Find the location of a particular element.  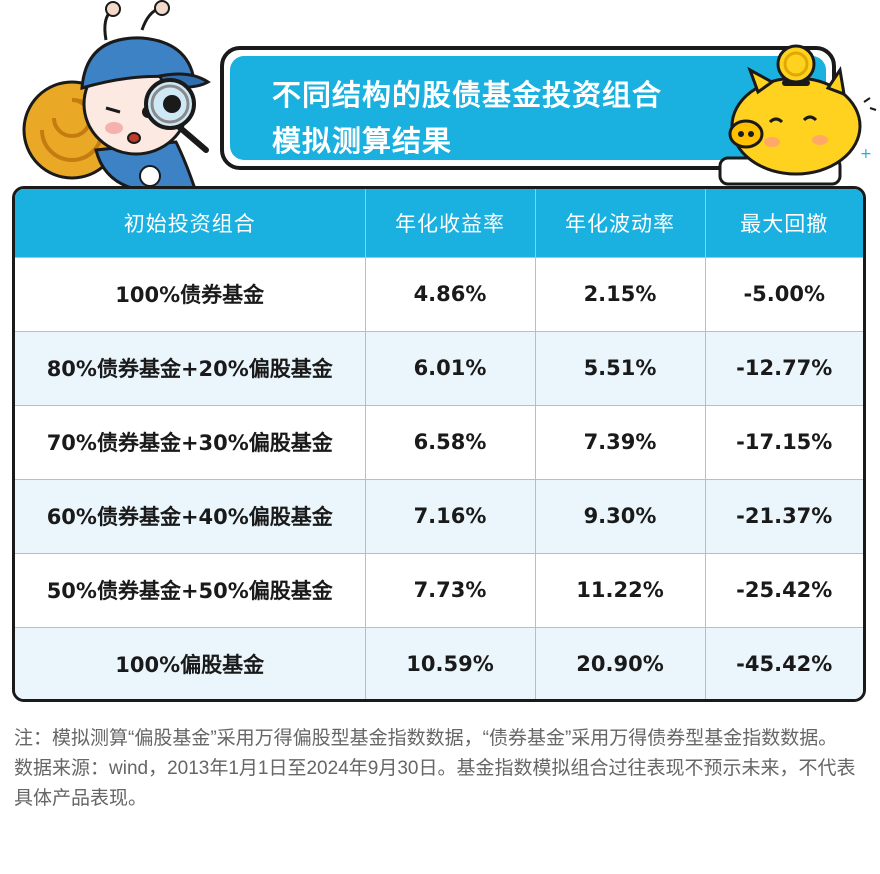

title-bubble: 不同结构的股债基金投资组合 模拟测算结果 is located at coordinates (528, 108).